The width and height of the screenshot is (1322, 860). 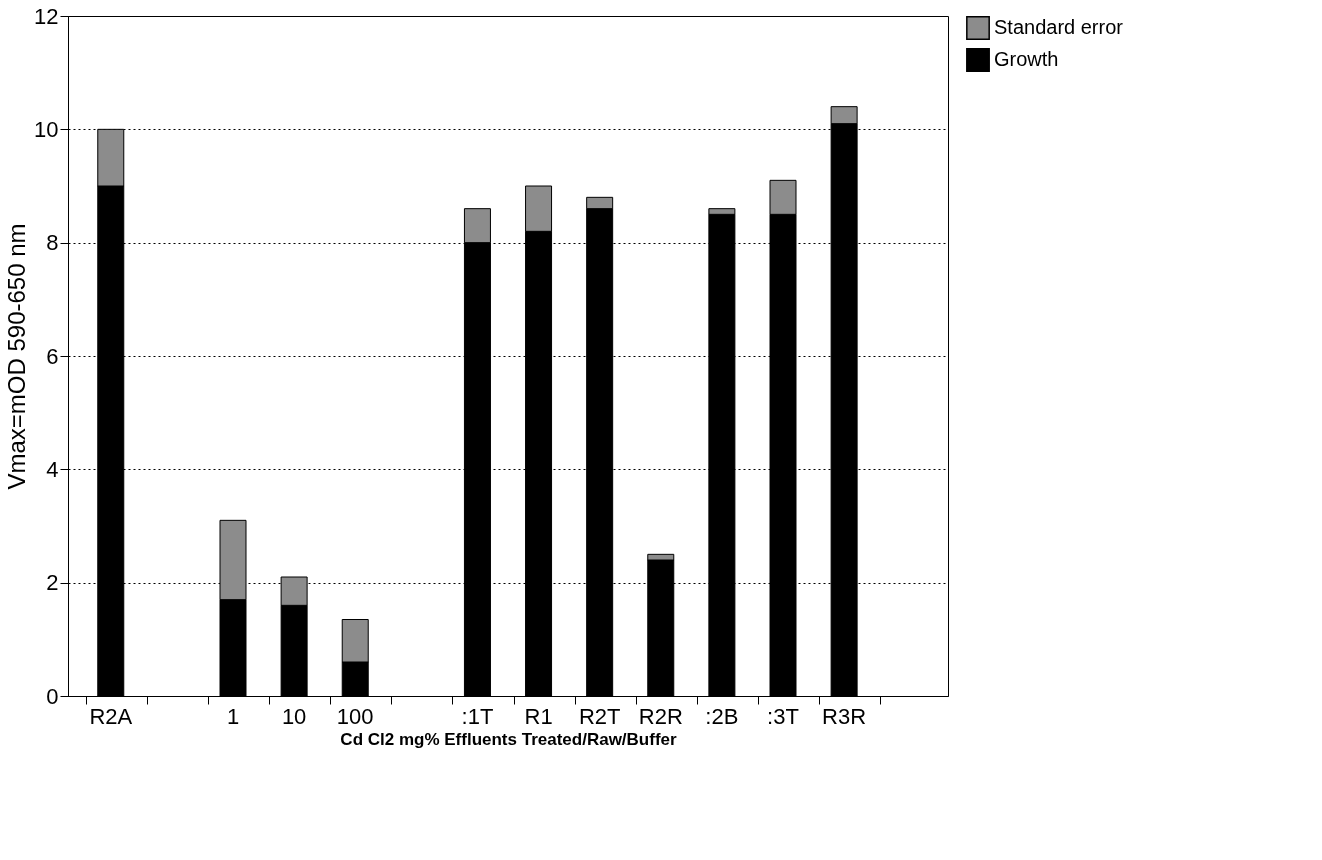 What do you see at coordinates (538, 716) in the screenshot?
I see `x-tick-label: R1` at bounding box center [538, 716].